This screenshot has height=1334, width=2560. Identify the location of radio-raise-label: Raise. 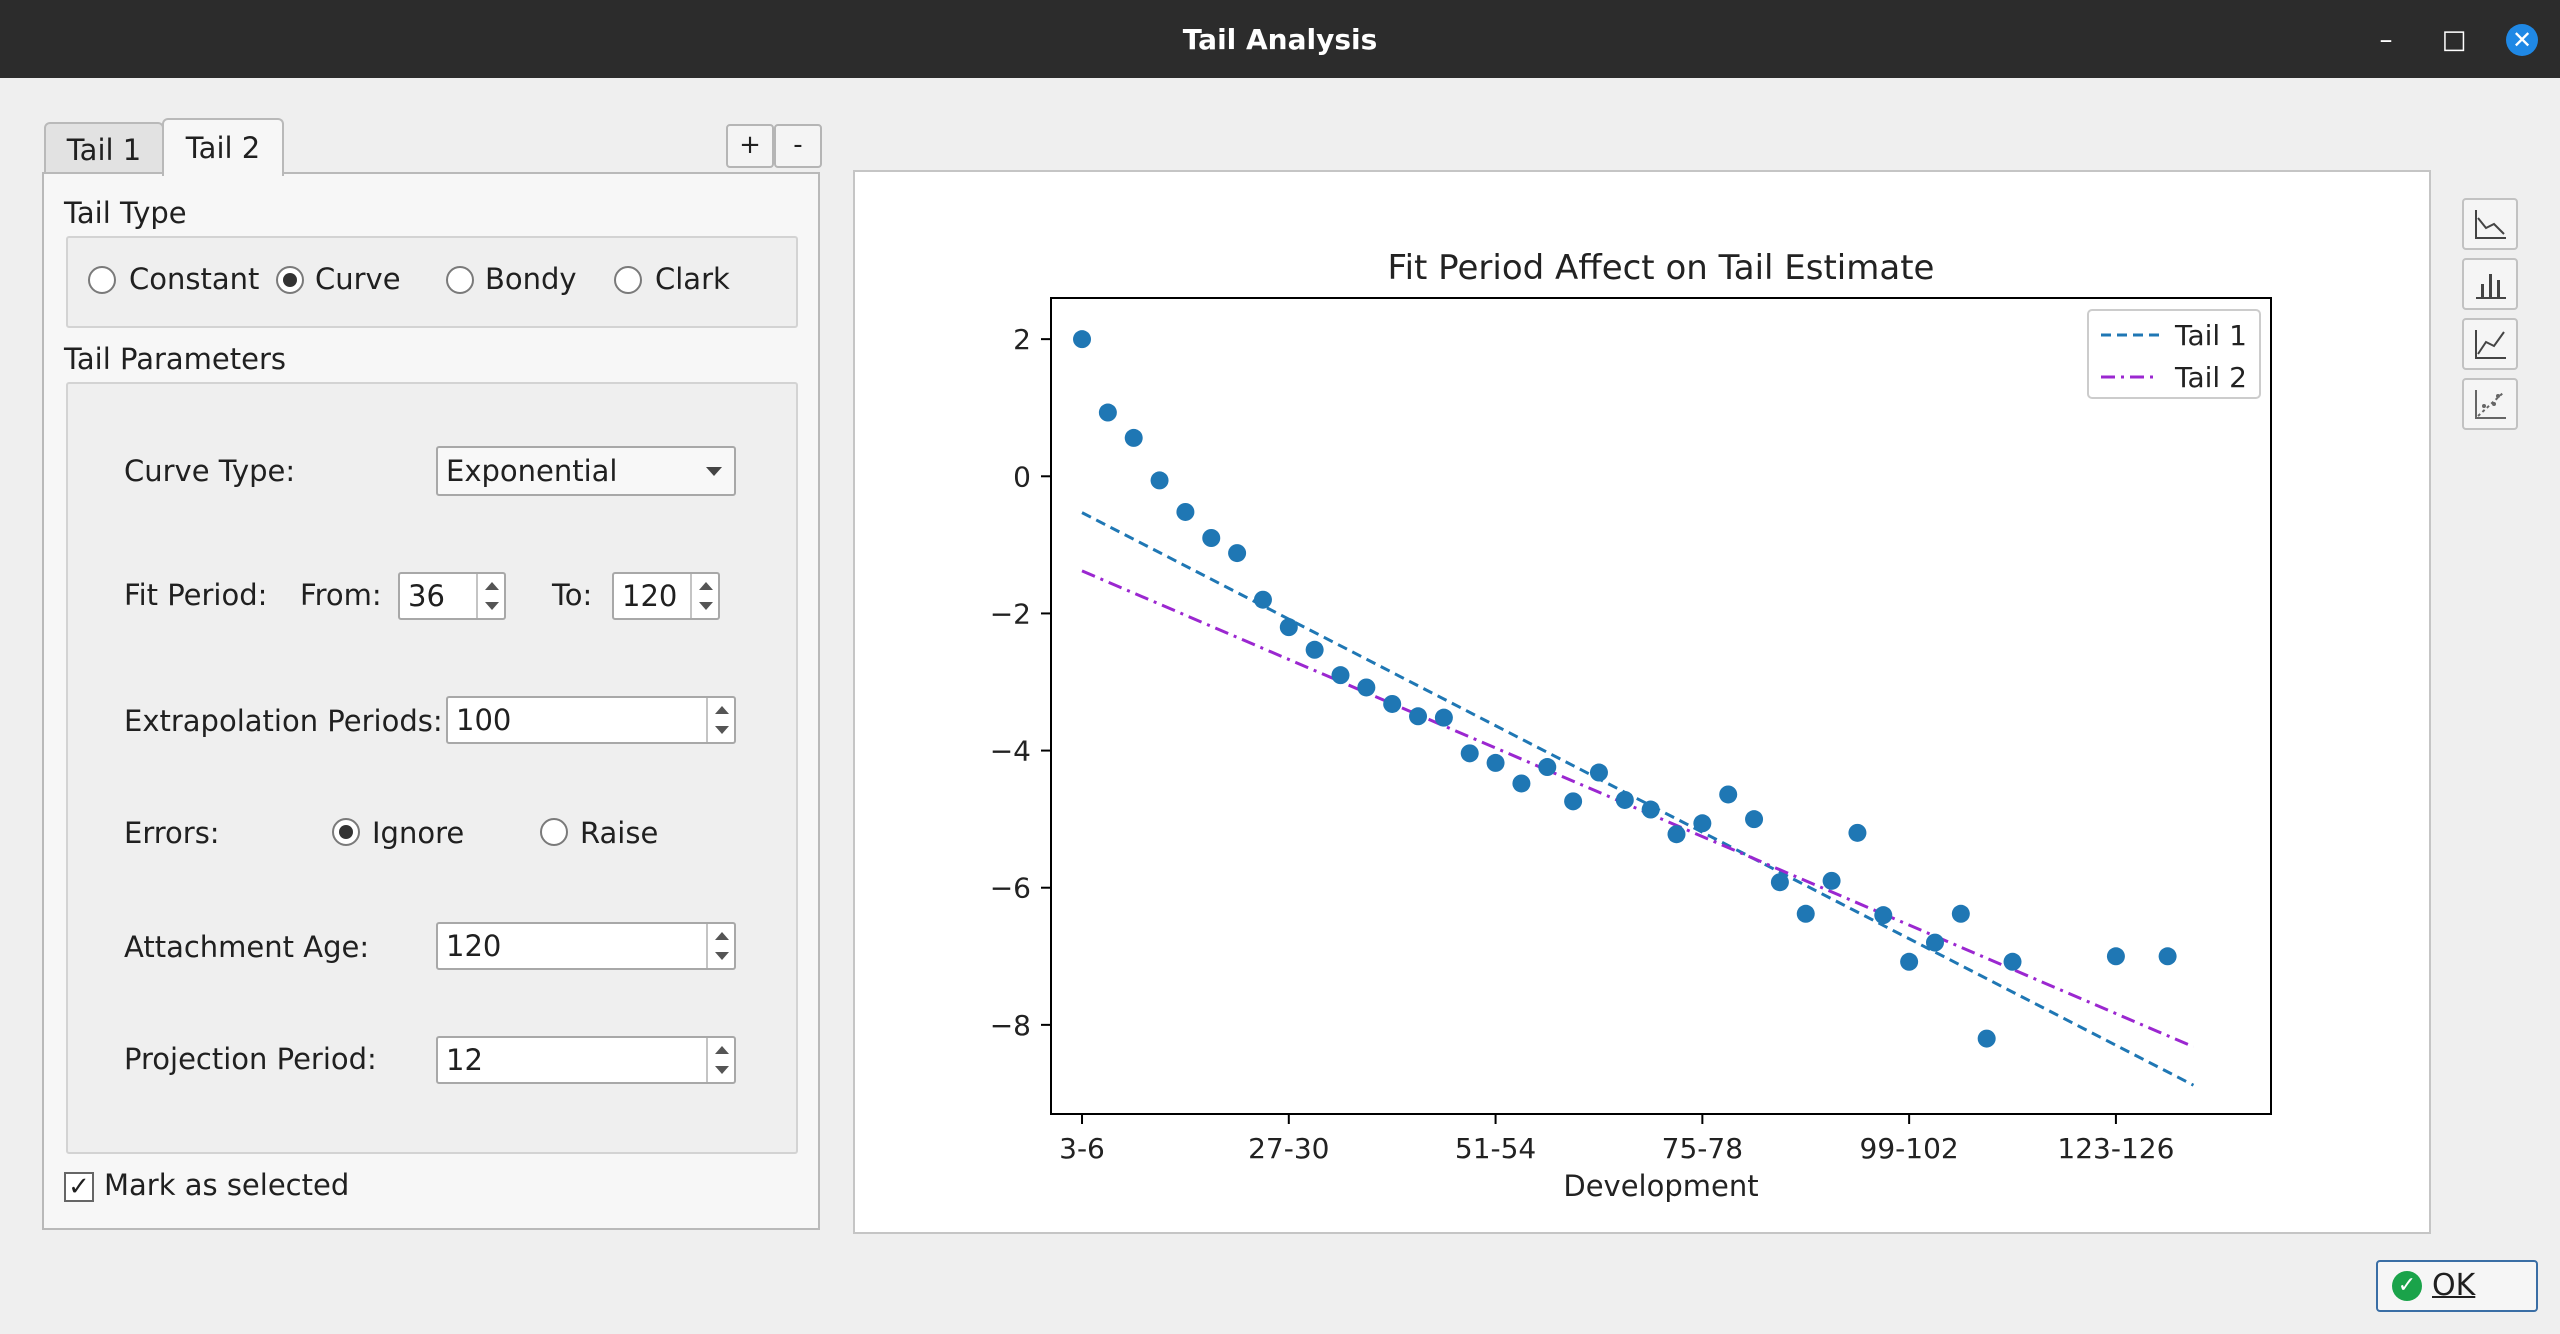
(619, 833).